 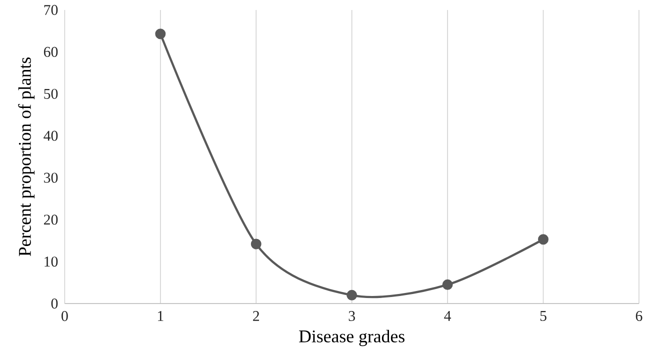 I want to click on y-tick-label: 50, so click(x=51, y=93).